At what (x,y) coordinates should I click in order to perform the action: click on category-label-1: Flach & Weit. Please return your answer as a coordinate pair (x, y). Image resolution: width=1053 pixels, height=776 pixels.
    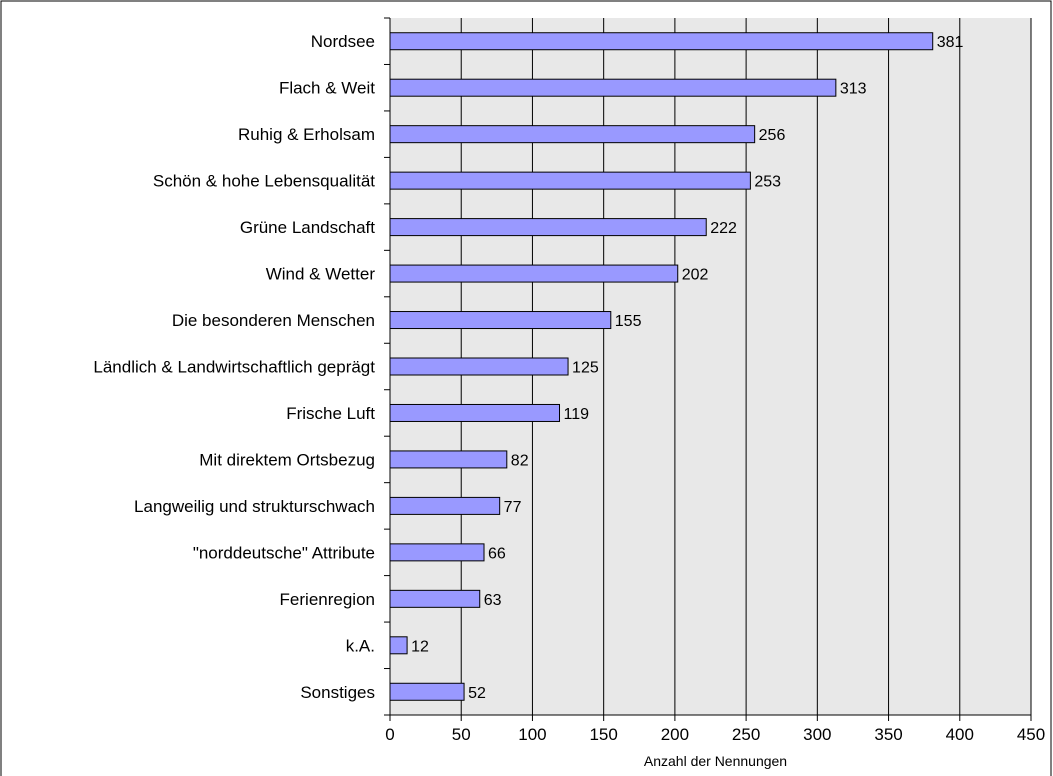
    Looking at the image, I should click on (327, 88).